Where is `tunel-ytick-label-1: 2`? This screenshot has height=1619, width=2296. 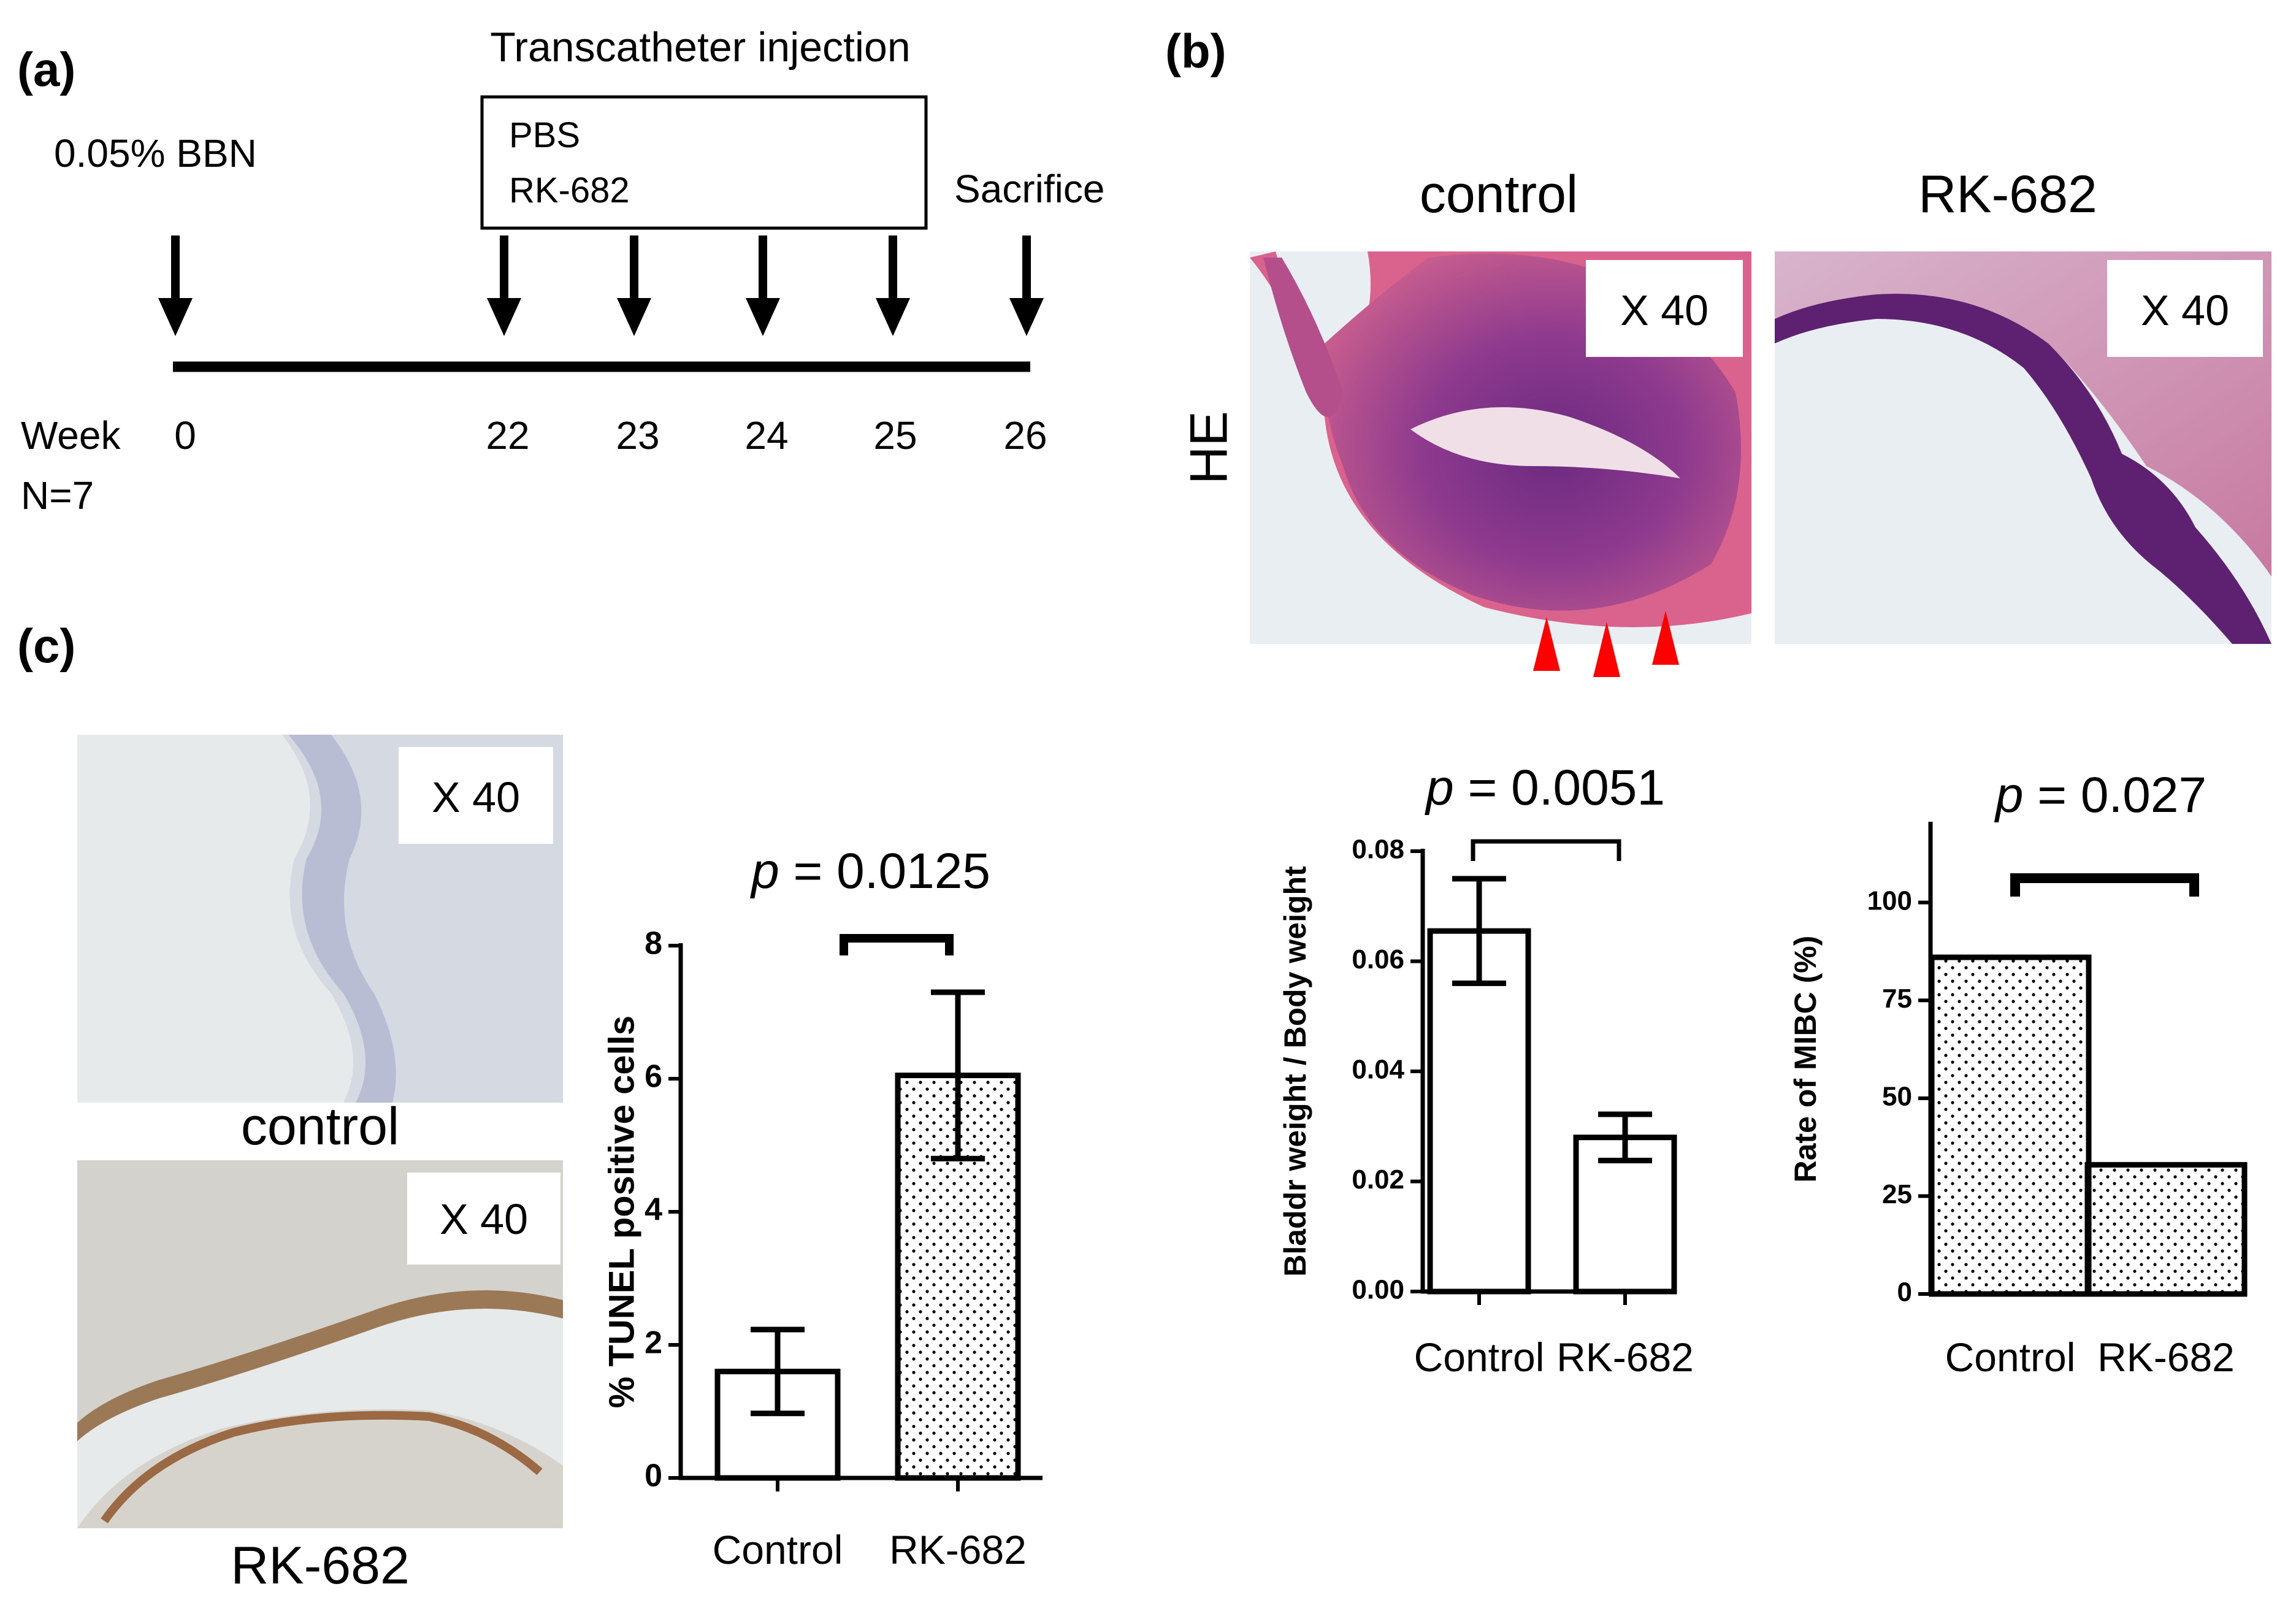 tunel-ytick-label-1: 2 is located at coordinates (653, 1343).